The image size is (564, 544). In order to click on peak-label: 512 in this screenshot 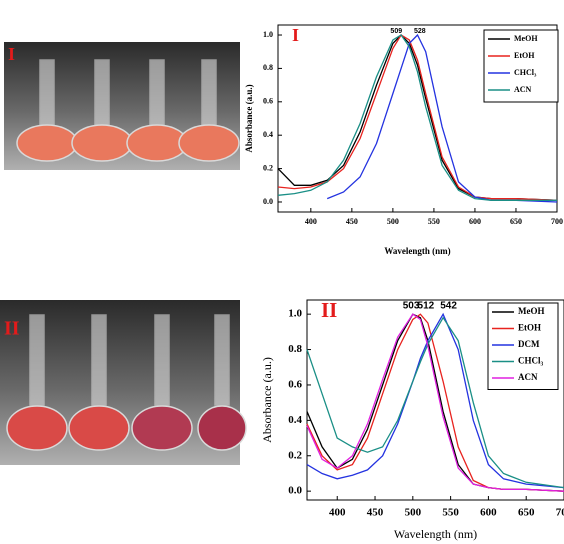, I will do `click(426, 306)`.